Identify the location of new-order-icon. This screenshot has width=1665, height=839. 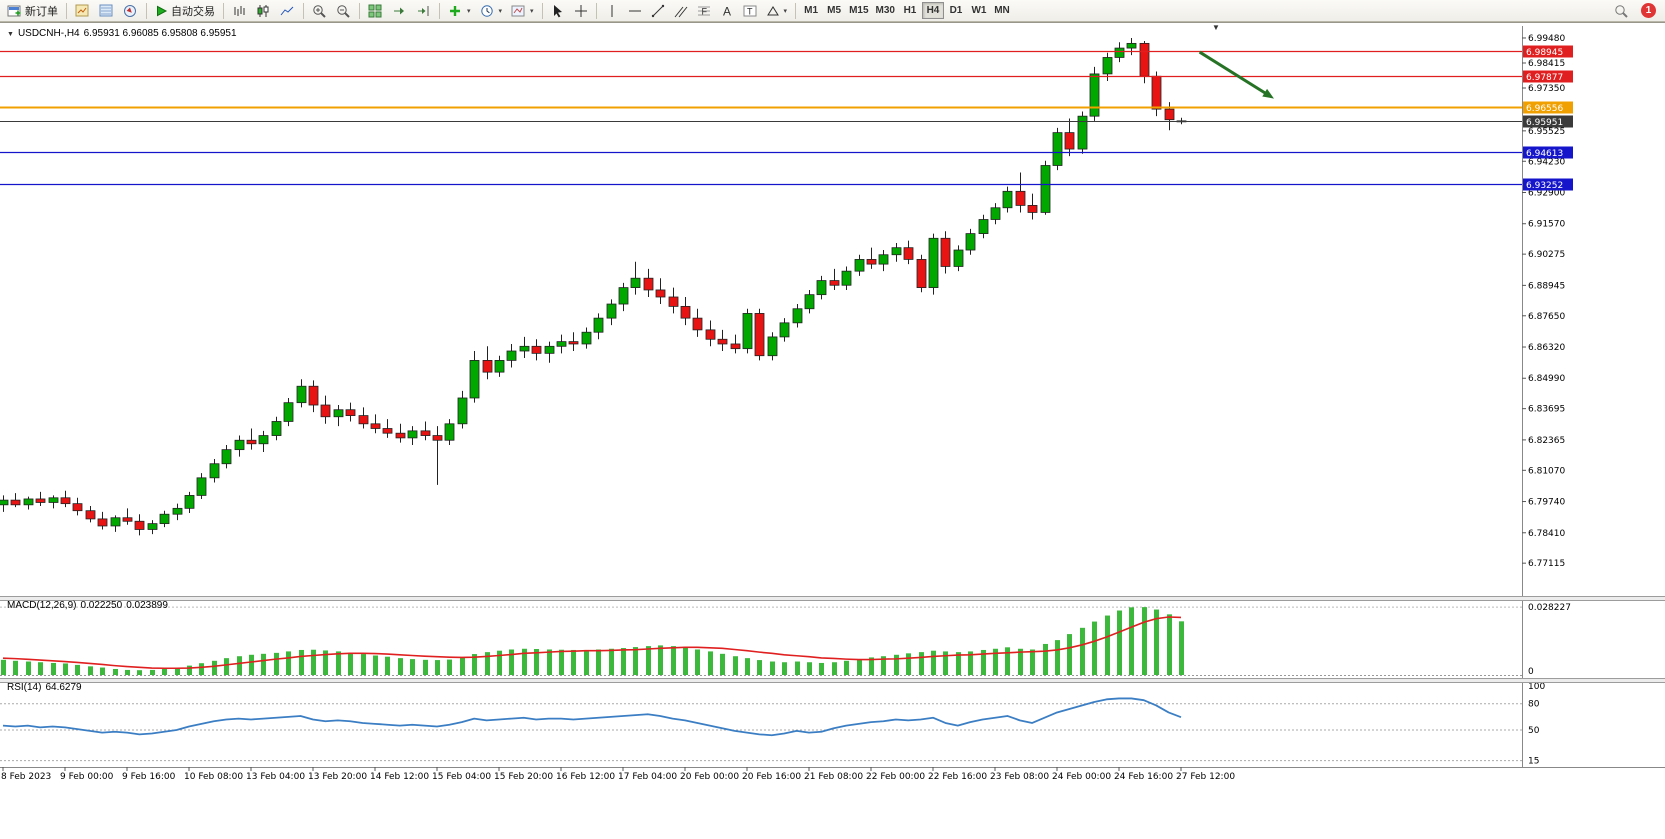
(14, 10).